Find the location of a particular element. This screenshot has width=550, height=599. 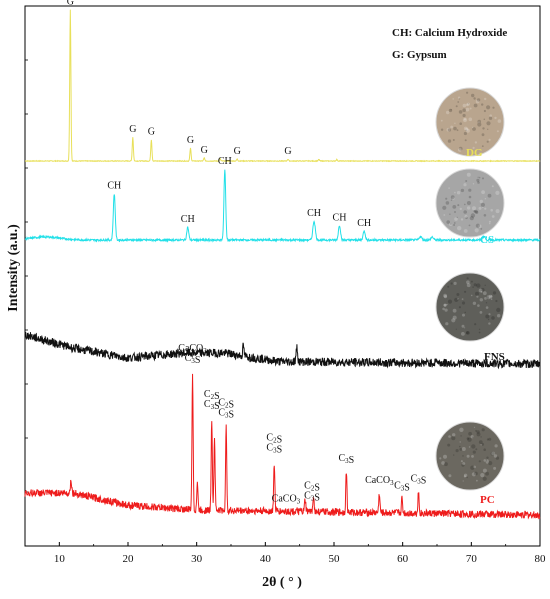

sample-photo-disc is located at coordinates (470, 456).